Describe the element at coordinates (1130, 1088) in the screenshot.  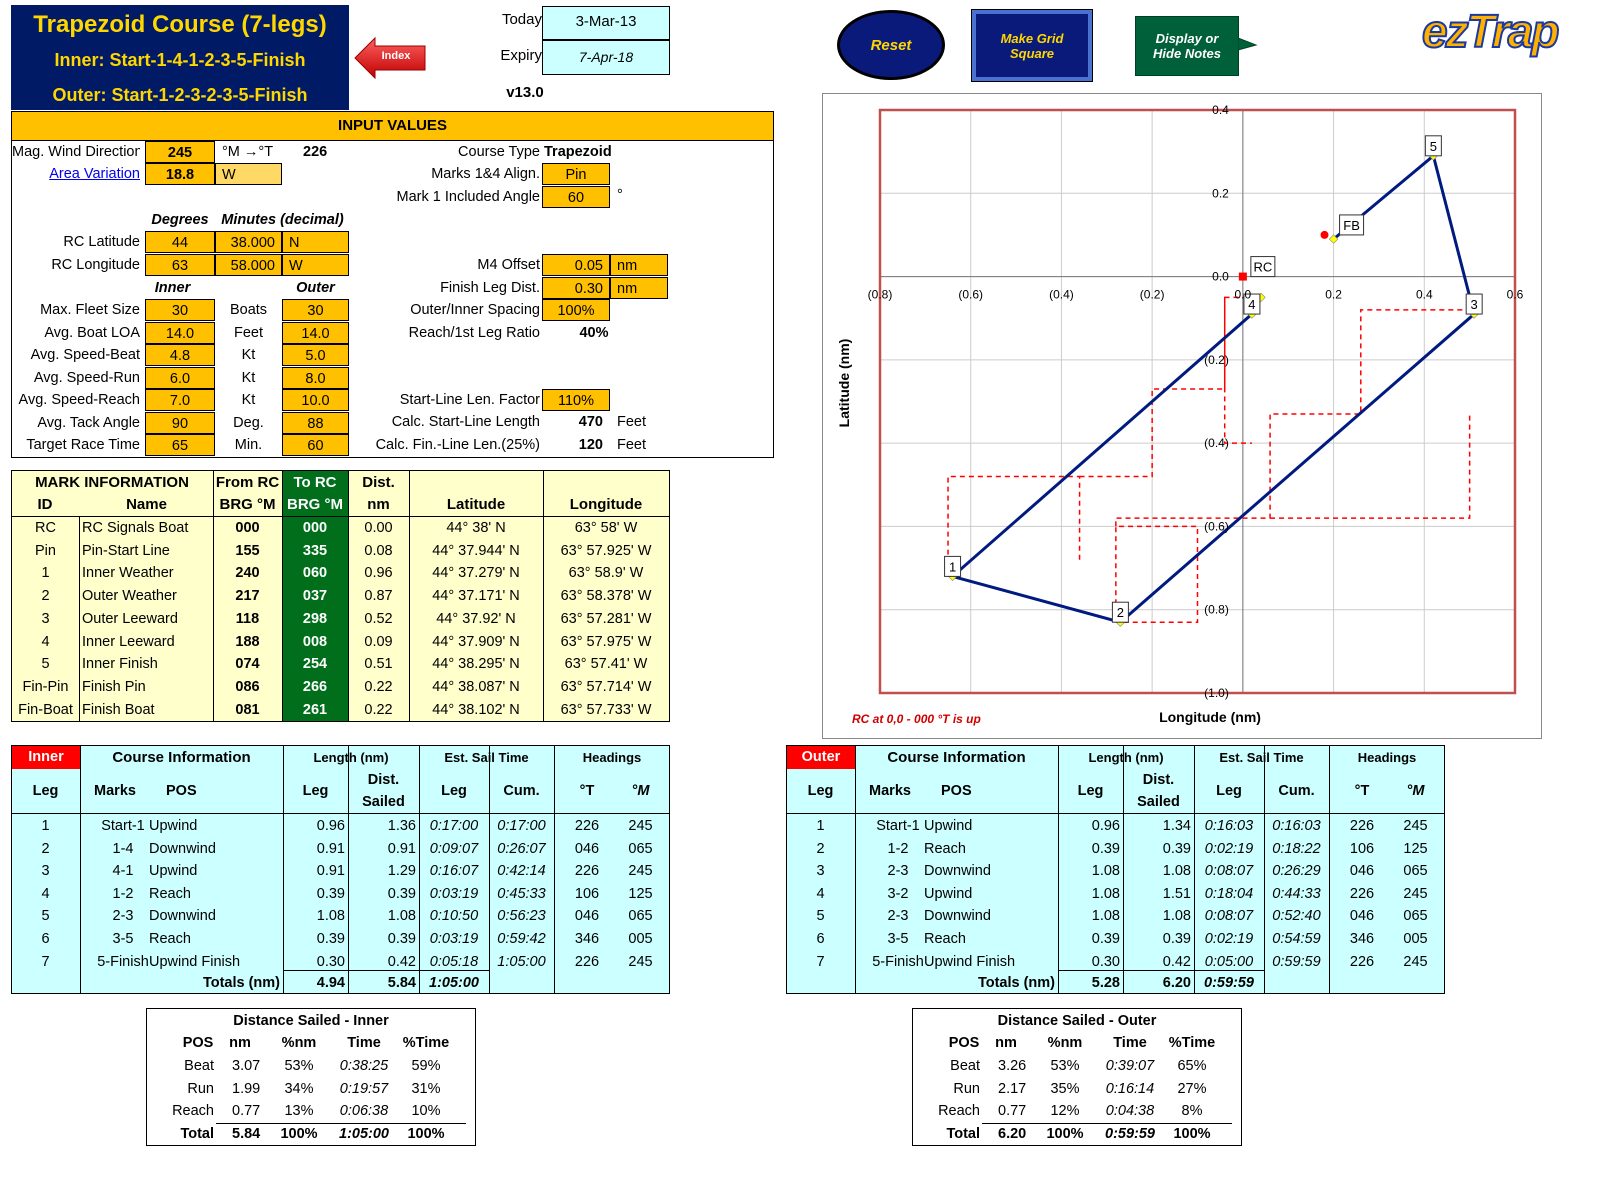
I see `summary-cell: 0:16:14` at that location.